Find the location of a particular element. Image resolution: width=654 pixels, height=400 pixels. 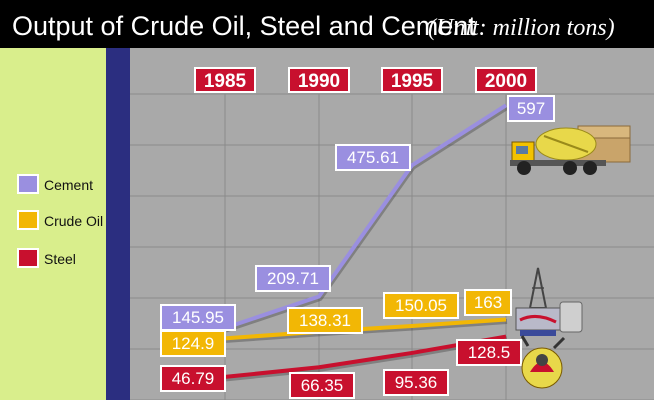

chart-title: Output of Crude Oil, Steel and Cement is located at coordinates (244, 26).